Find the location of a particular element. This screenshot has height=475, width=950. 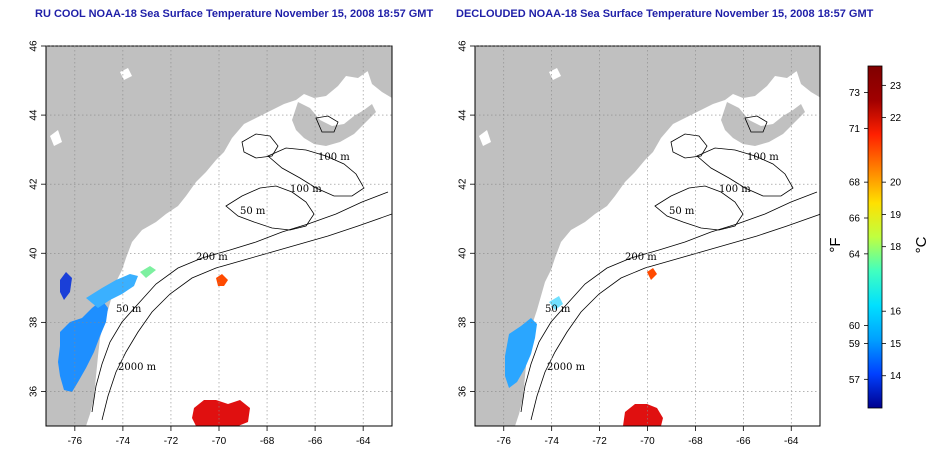

left-sst-patch-midatlantic is located at coordinates (112, 291).